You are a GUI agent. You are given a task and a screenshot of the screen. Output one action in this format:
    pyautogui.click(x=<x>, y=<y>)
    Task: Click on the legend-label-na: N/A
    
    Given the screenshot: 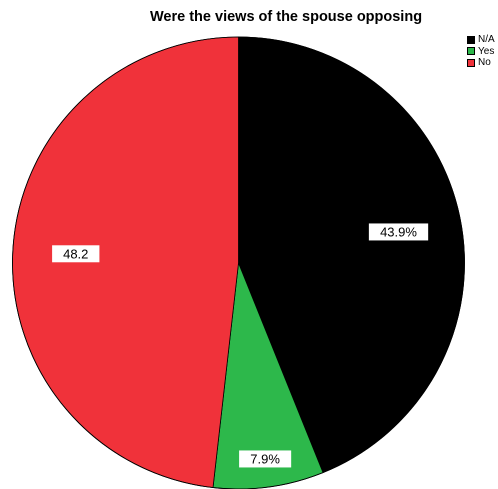 What is the action you would take?
    pyautogui.click(x=486, y=40)
    